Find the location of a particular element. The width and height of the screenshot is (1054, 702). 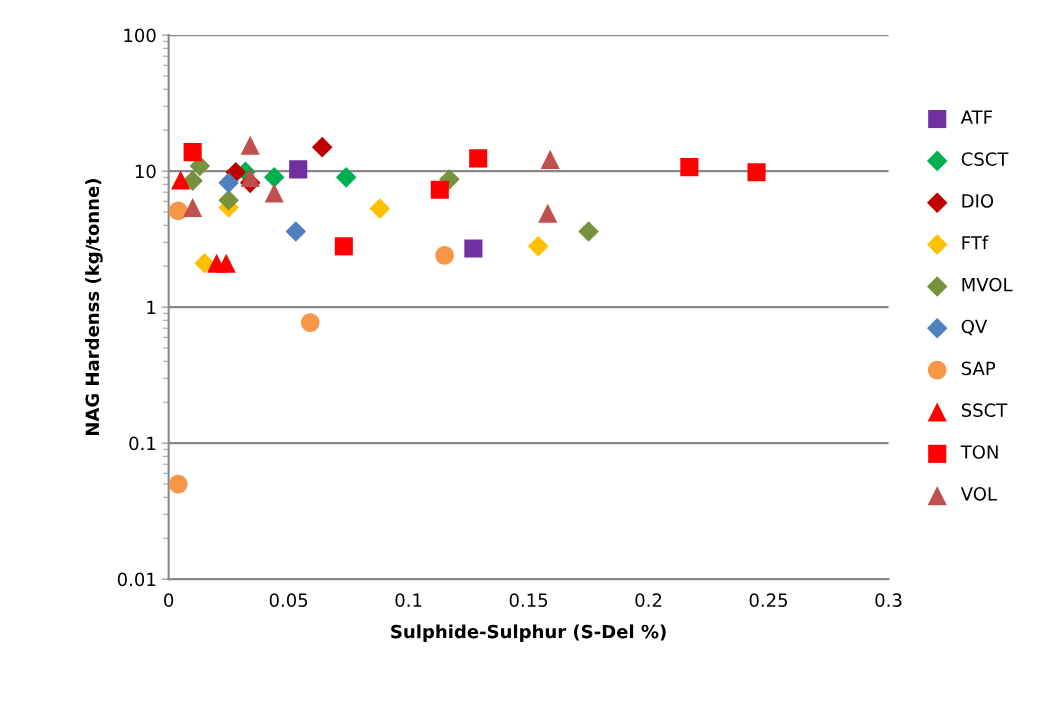

y-tick-label: 0.01 is located at coordinates (136, 579).